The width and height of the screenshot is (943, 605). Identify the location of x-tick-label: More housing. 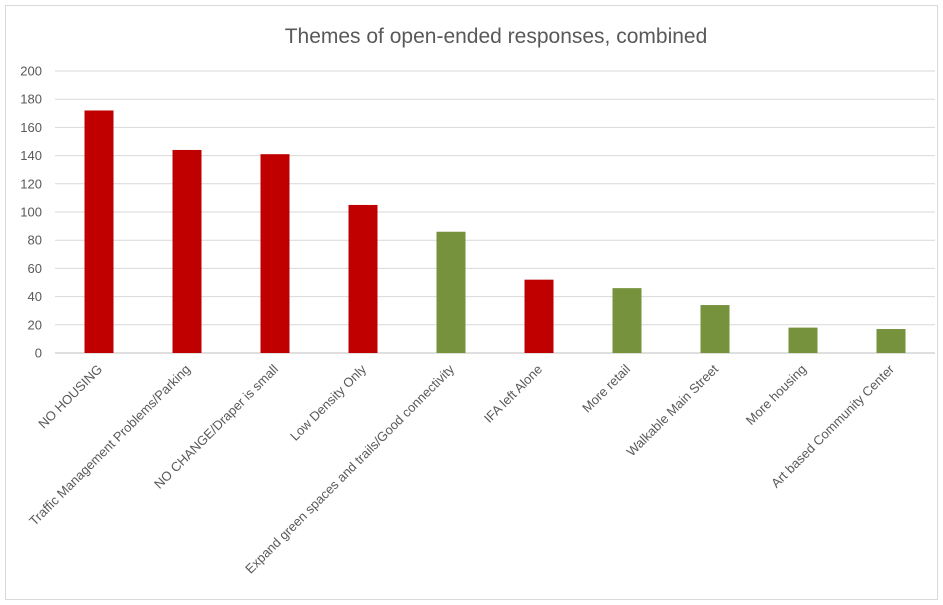
(776, 395).